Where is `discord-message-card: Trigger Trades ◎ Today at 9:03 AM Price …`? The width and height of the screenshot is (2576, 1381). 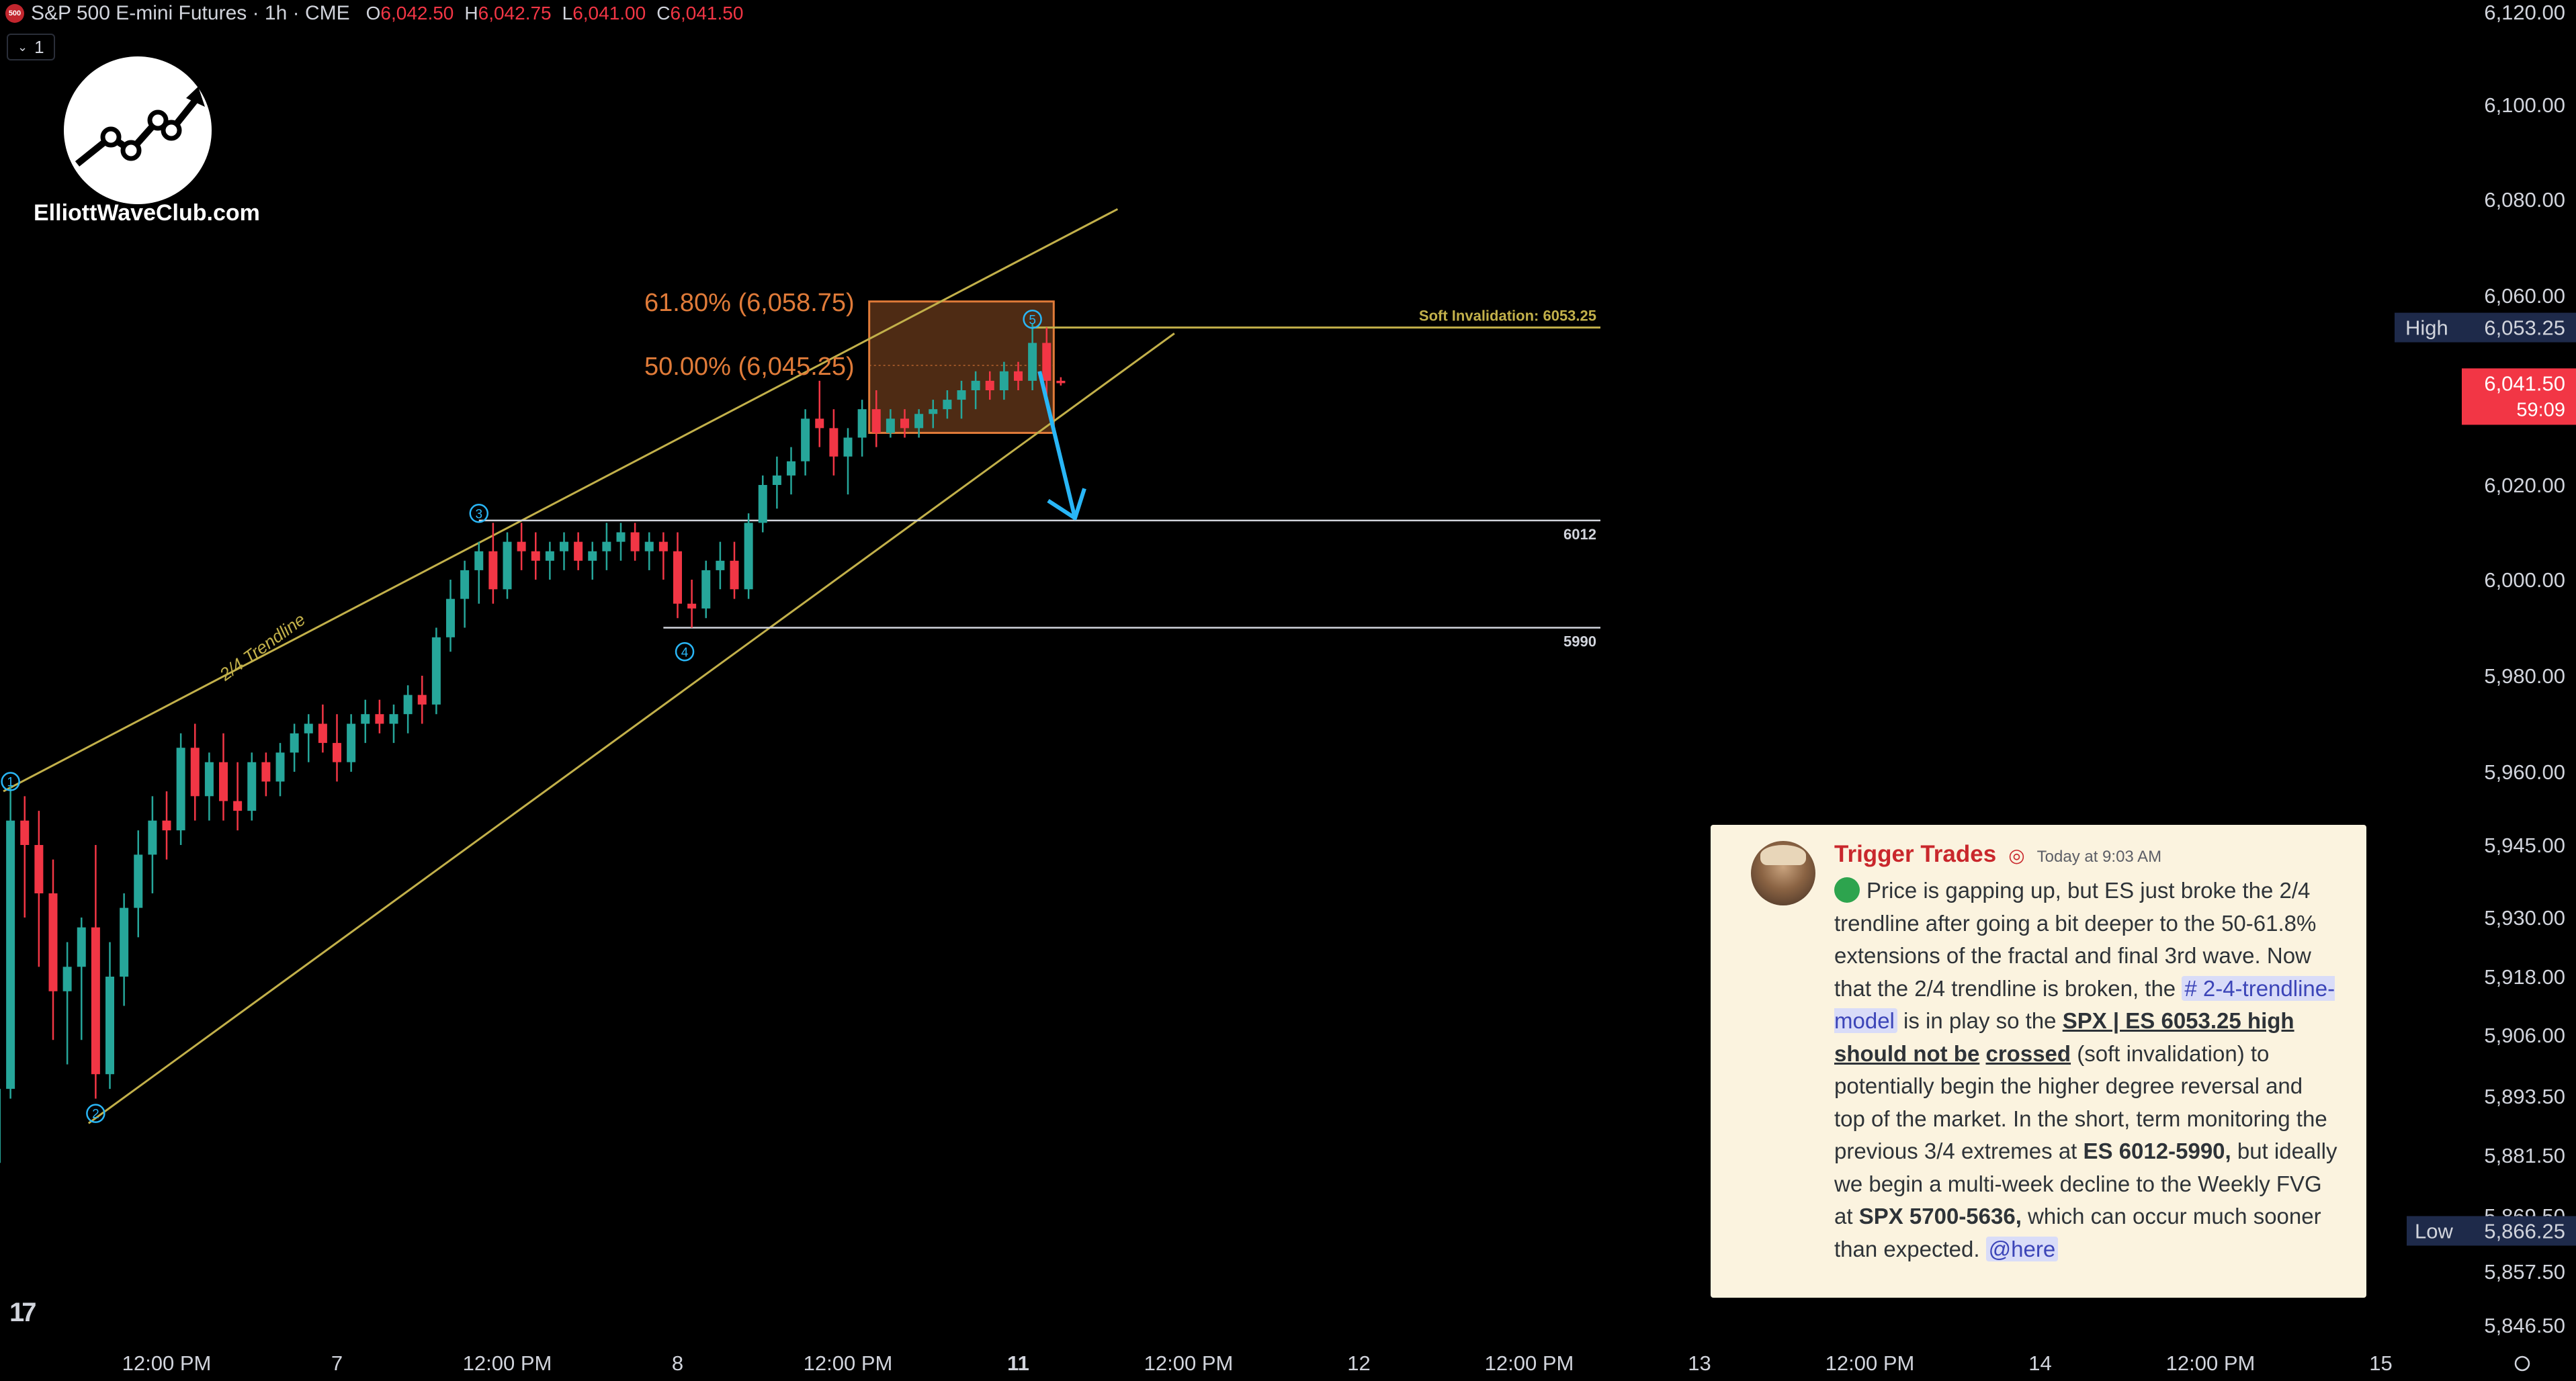 discord-message-card: Trigger Trades ◎ Today at 9:03 AM Price … is located at coordinates (2038, 1061).